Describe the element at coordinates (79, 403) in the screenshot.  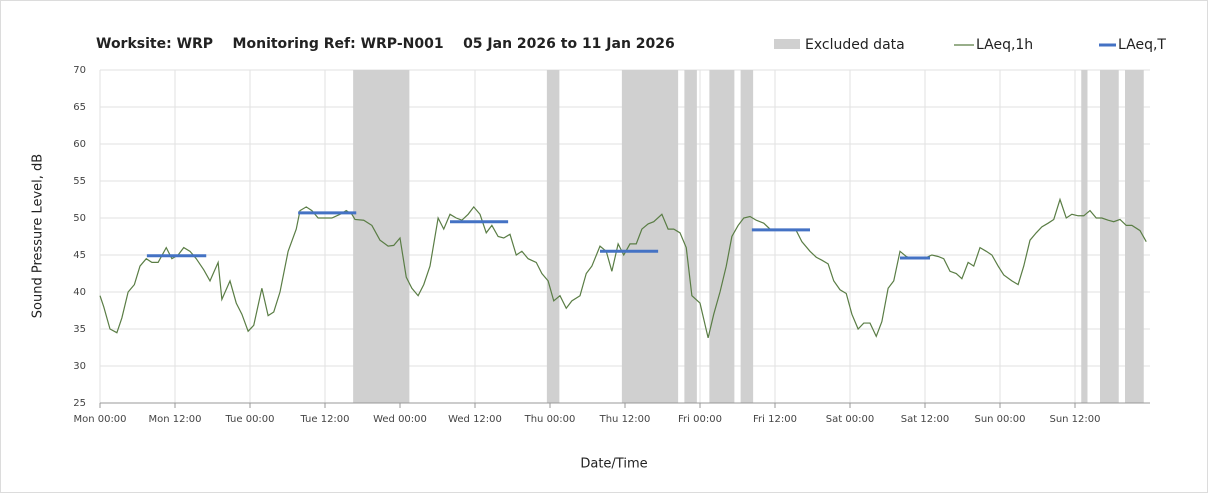
I see `y-tick-label: 25` at that location.